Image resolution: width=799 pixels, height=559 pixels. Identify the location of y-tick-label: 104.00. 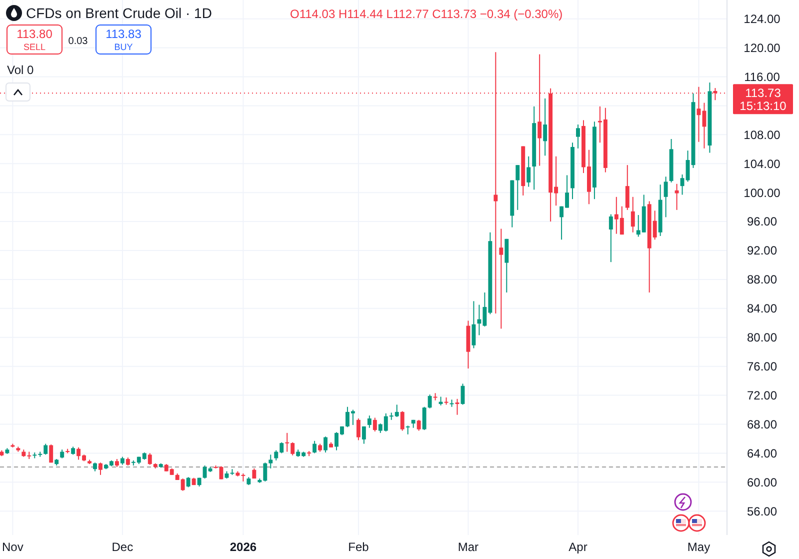
(762, 163).